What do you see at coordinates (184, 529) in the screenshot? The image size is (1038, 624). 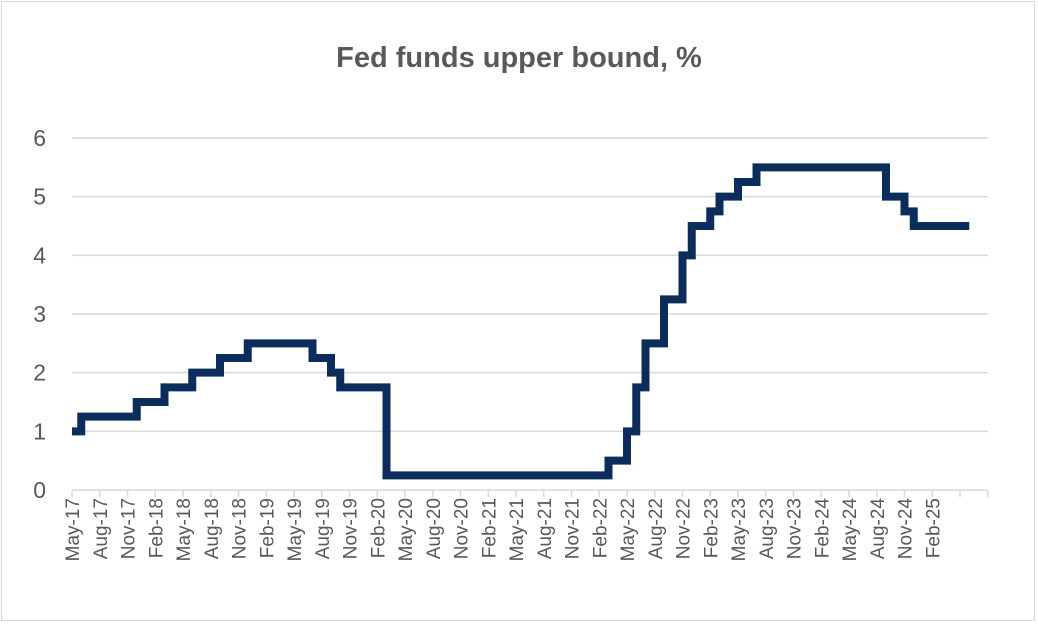 I see `x-tick-label: May-18` at bounding box center [184, 529].